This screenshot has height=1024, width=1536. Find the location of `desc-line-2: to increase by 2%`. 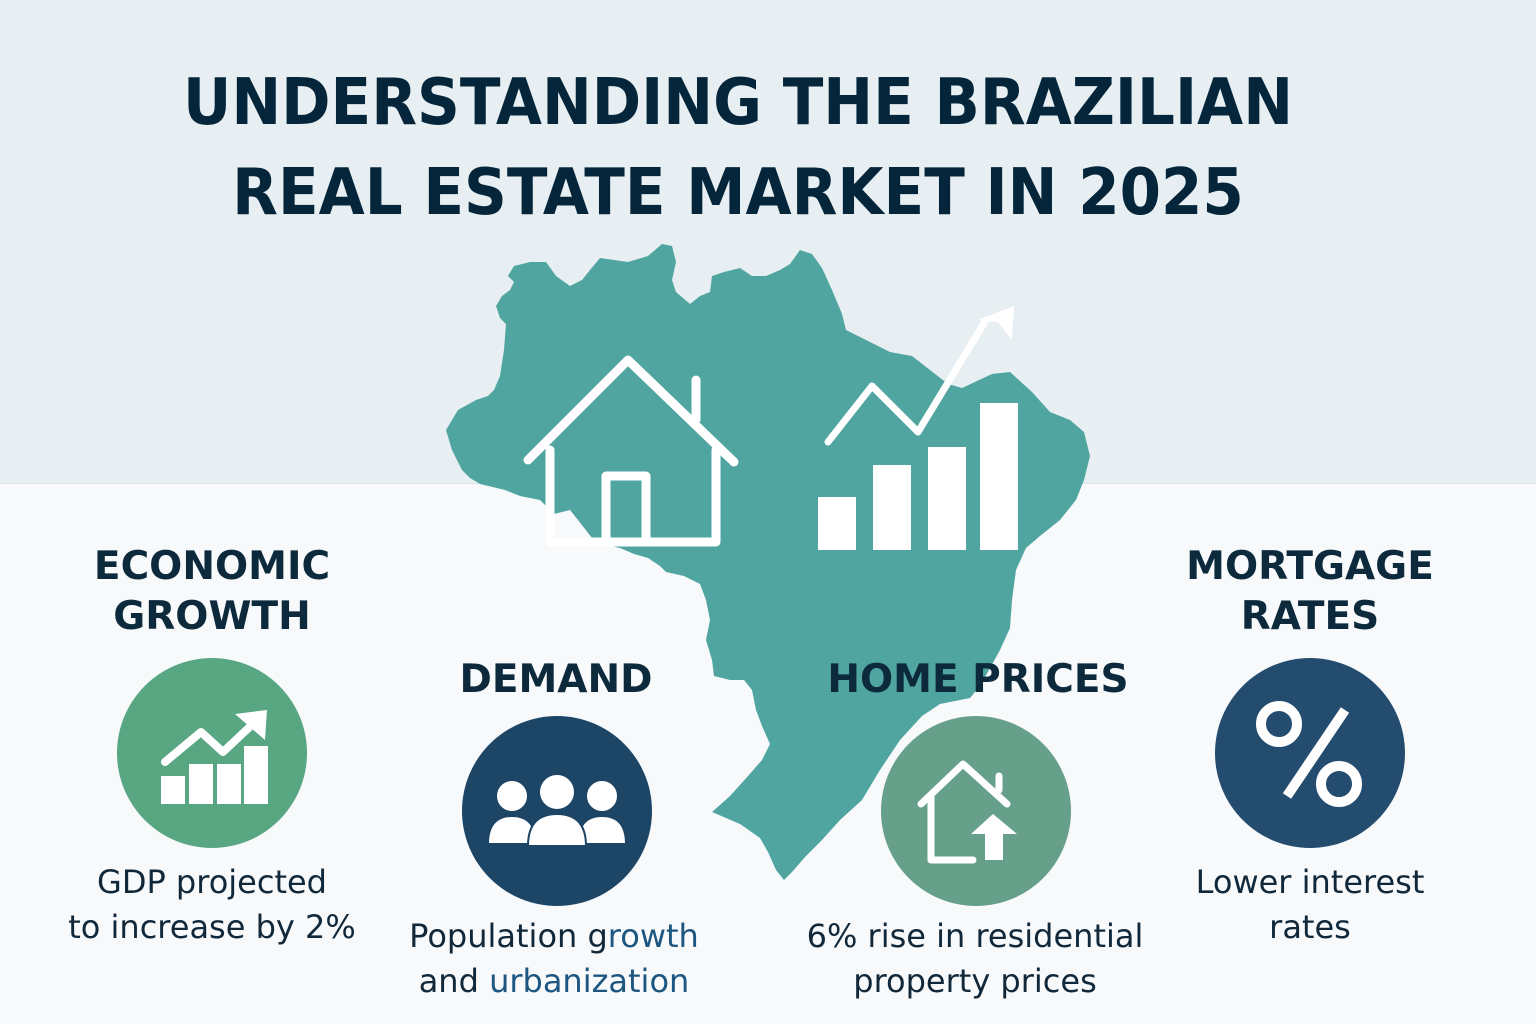

desc-line-2: to increase by 2% is located at coordinates (212, 927).